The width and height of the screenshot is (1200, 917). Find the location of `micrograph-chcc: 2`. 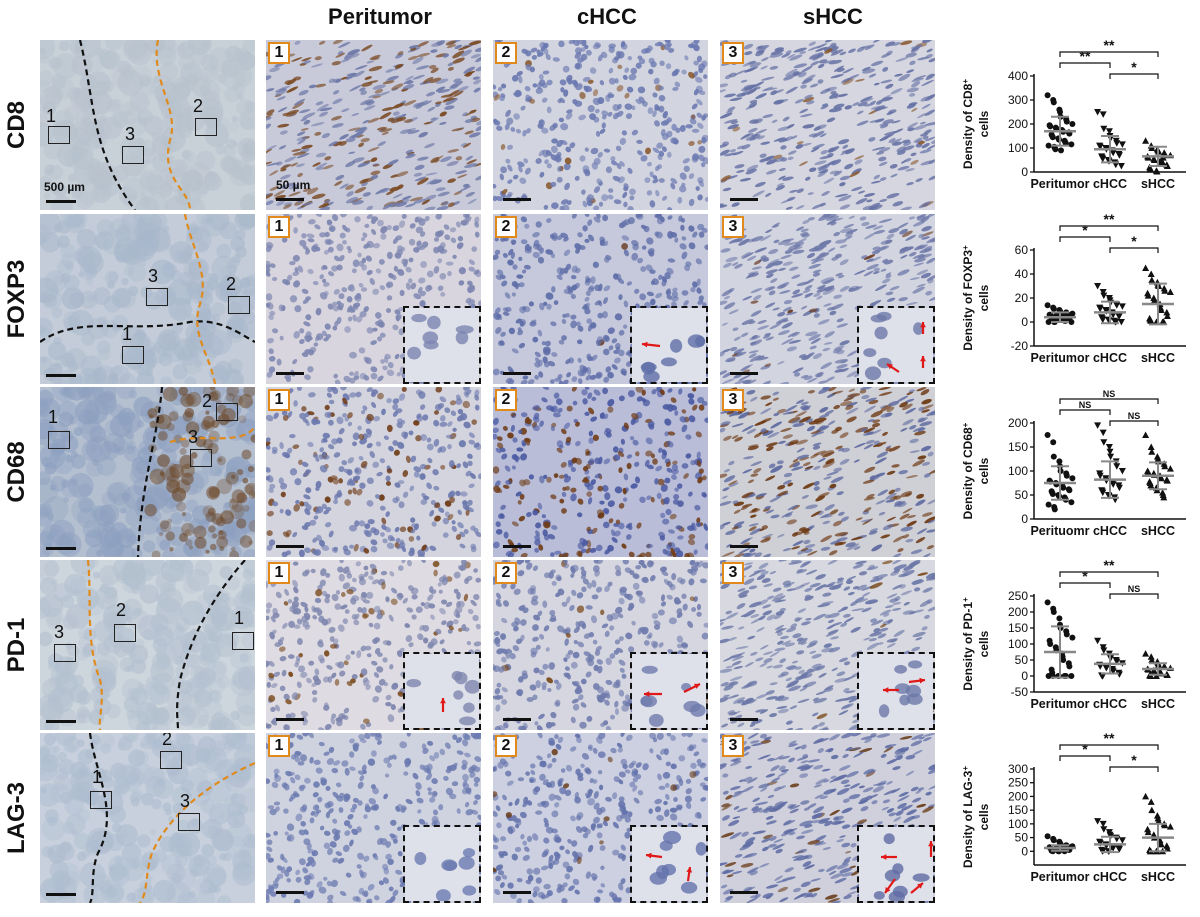

micrograph-chcc: 2 is located at coordinates (600, 125).